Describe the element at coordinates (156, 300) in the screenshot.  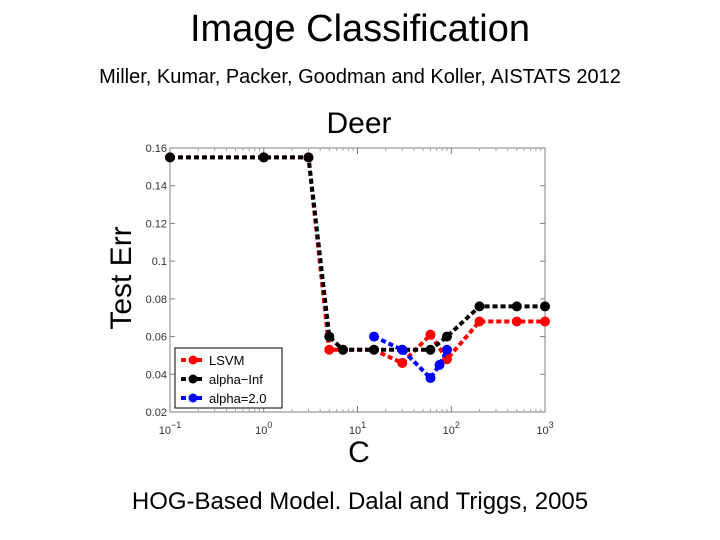
I see `y-tick-label: 0.08` at that location.